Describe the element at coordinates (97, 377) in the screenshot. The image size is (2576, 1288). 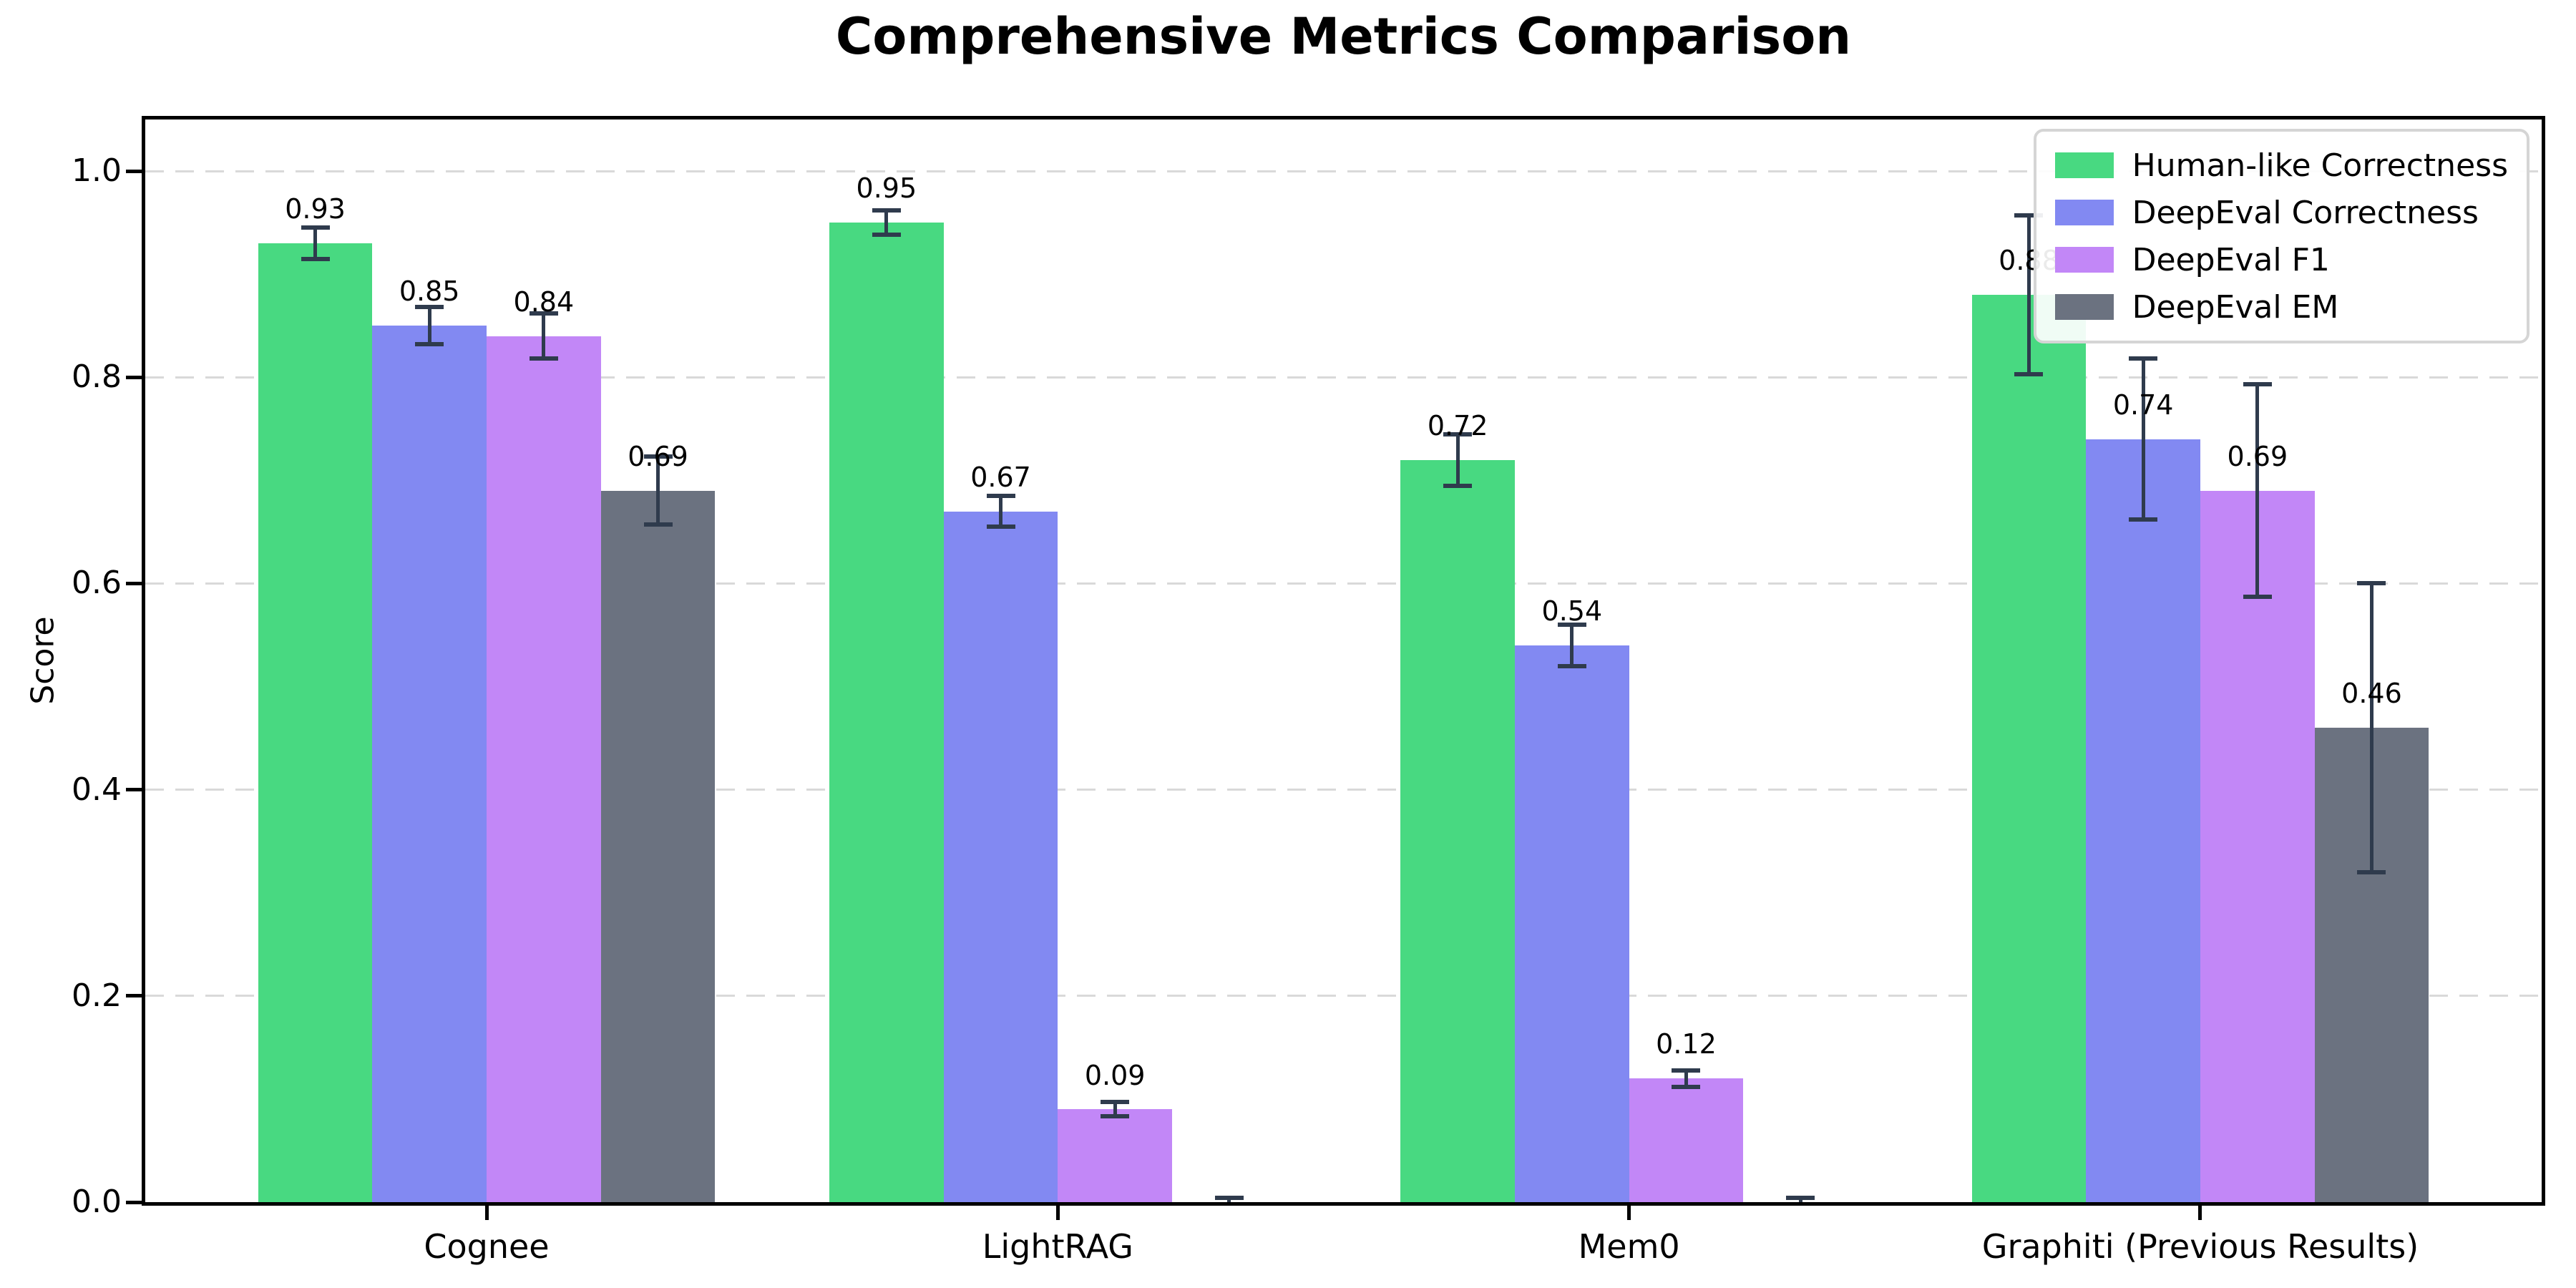
I see `y-tick-label: 0.8` at that location.